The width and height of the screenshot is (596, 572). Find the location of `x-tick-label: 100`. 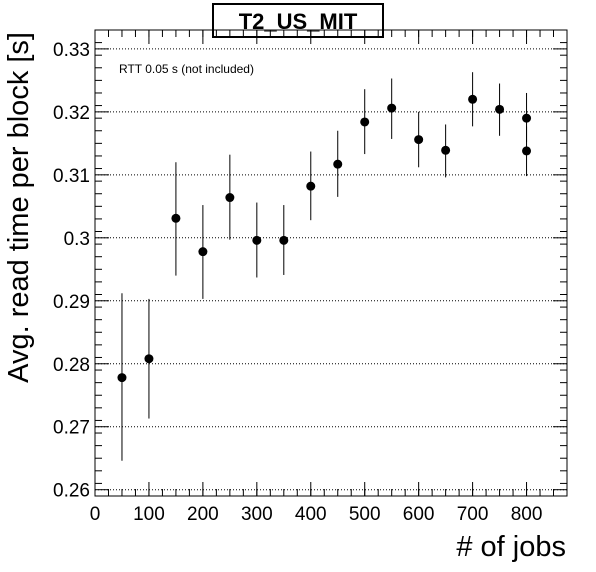

x-tick-label: 100 is located at coordinates (149, 514).